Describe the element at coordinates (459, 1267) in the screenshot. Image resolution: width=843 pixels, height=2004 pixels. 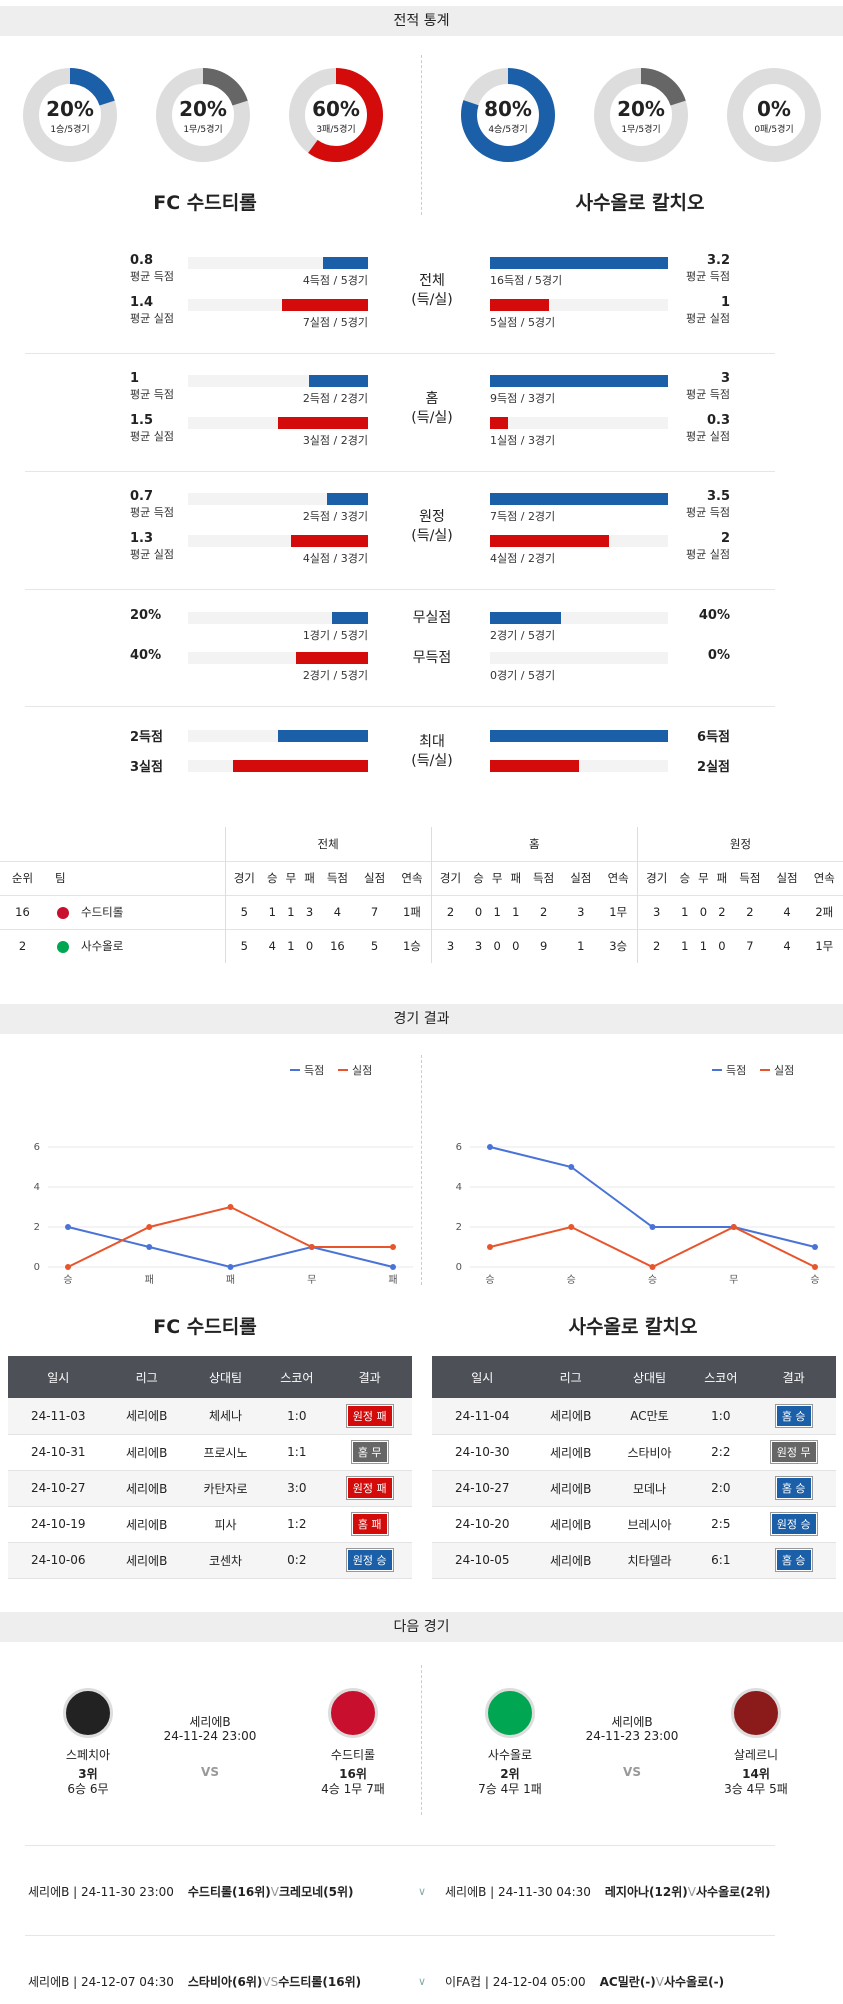
I see `y-tick-label: 0` at that location.